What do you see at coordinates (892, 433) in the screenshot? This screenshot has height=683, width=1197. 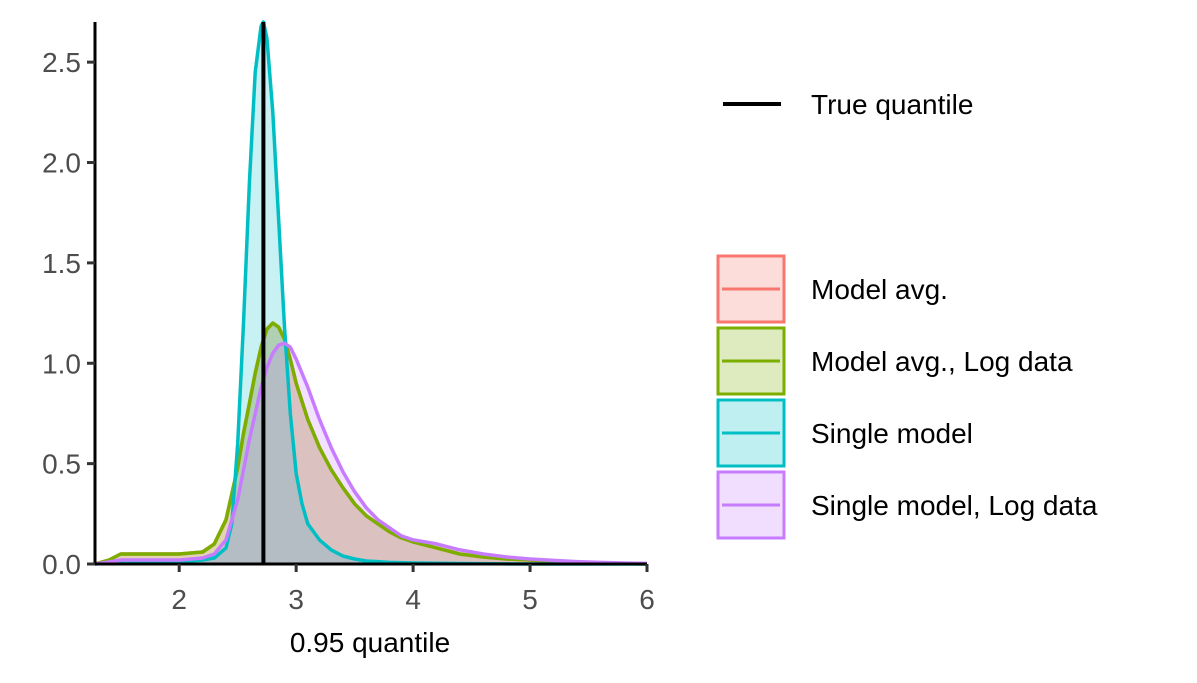 I see `legend-label-single-model: Single model` at bounding box center [892, 433].